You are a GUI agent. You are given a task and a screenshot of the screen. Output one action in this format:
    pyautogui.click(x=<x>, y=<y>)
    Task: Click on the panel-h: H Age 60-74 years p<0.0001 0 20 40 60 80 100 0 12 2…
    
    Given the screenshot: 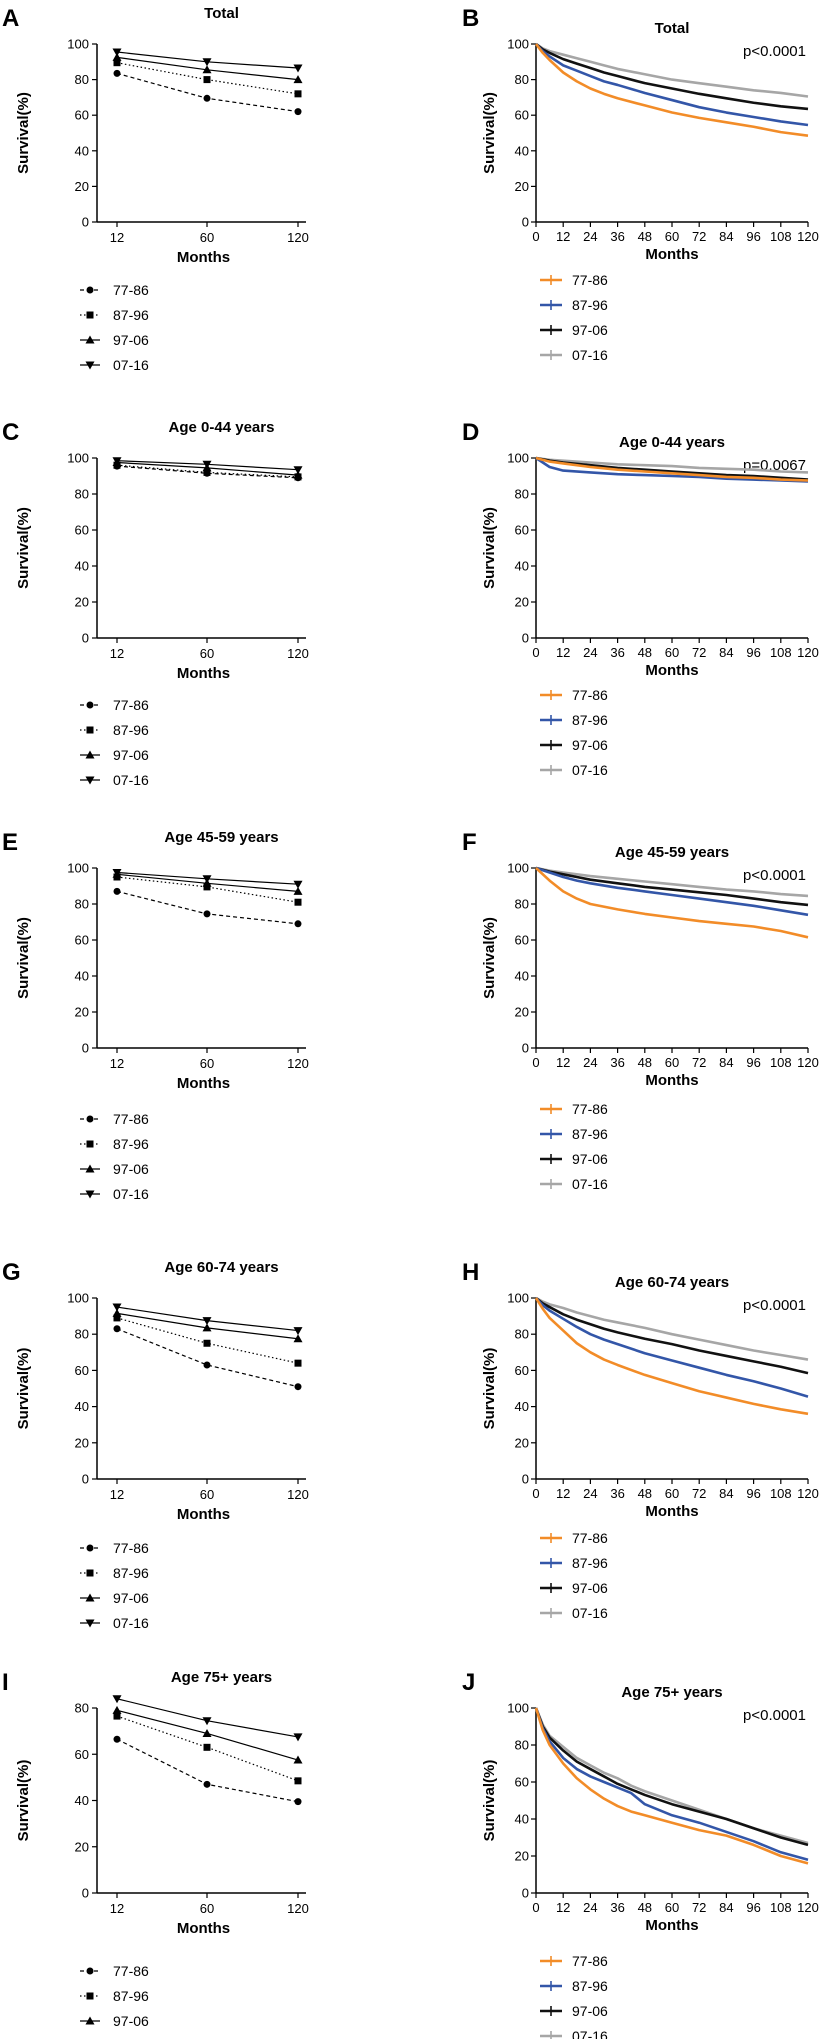 What is the action you would take?
    pyautogui.click(x=640, y=1440)
    